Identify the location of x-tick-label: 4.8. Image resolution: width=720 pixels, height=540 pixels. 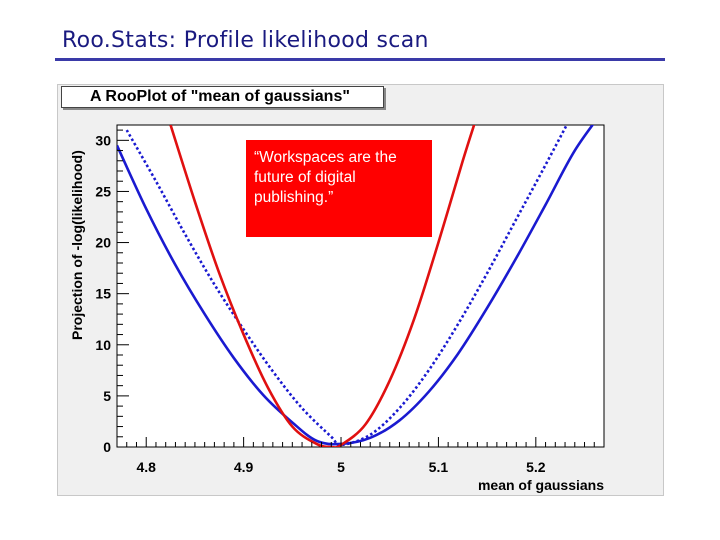
(146, 467).